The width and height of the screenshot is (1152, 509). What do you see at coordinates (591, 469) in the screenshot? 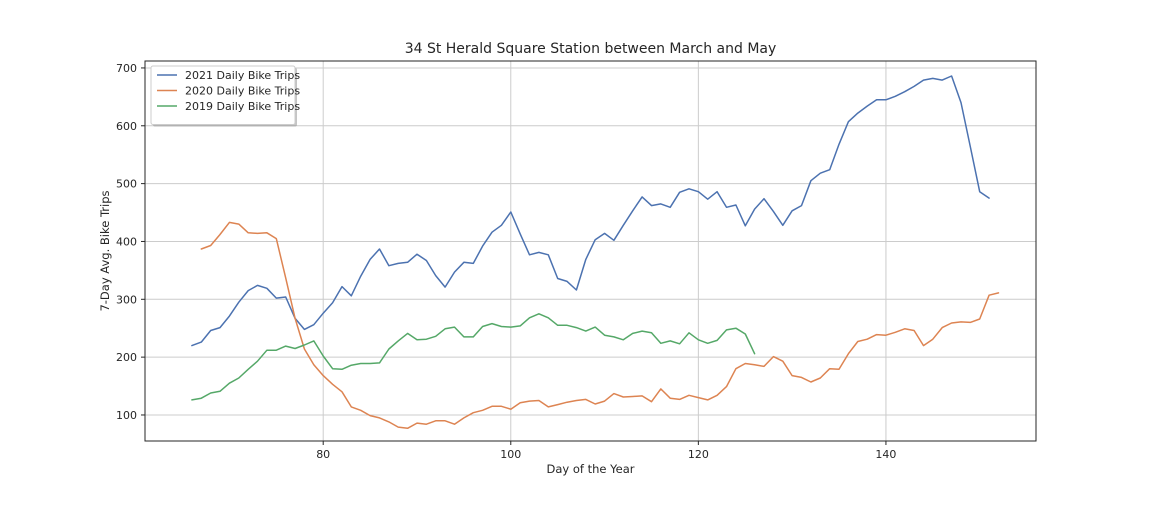
I see `x-axis-label: Day of the Year` at bounding box center [591, 469].